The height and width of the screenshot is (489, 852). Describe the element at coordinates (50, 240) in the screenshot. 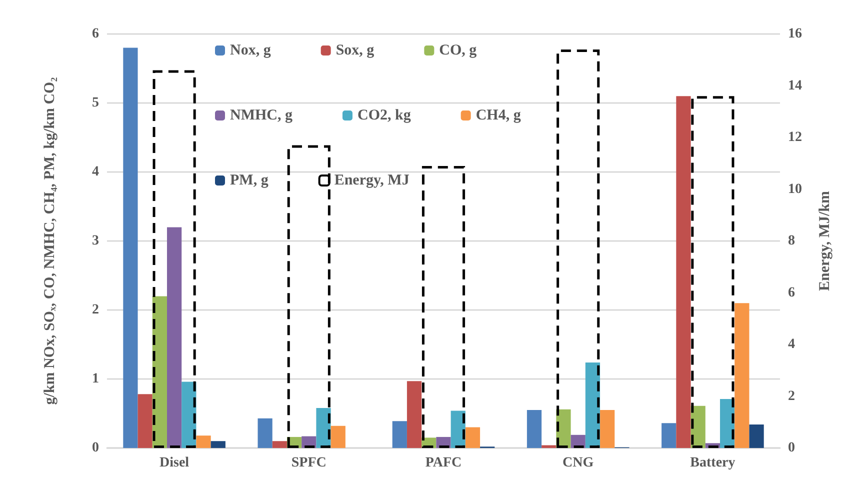

I see `y-axis-title: g/km NOx, SOₓ, CO, NMHC, CH₄, PM, kg/km CO₂` at that location.